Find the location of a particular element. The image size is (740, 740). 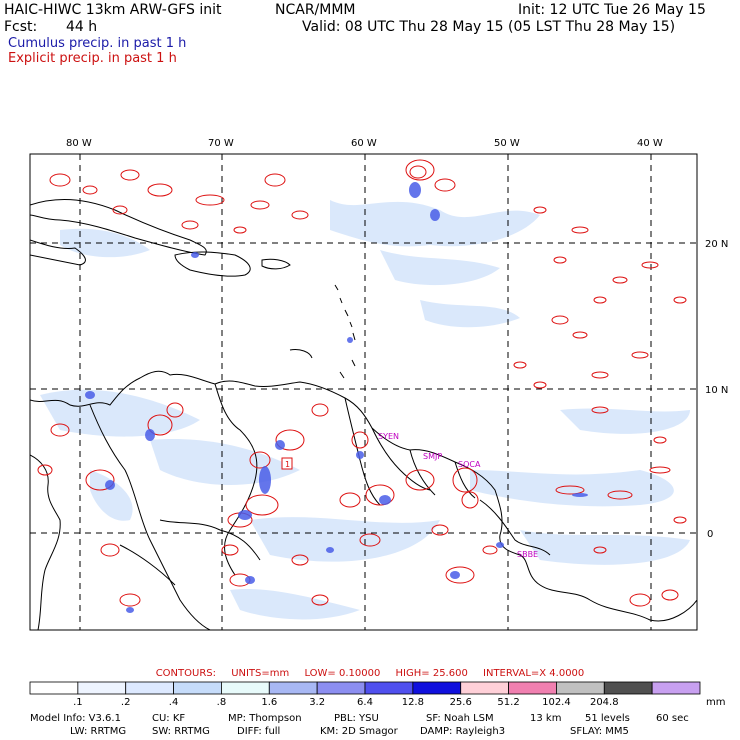

model-info-item: SFLAY: MM5 is located at coordinates (599, 731).